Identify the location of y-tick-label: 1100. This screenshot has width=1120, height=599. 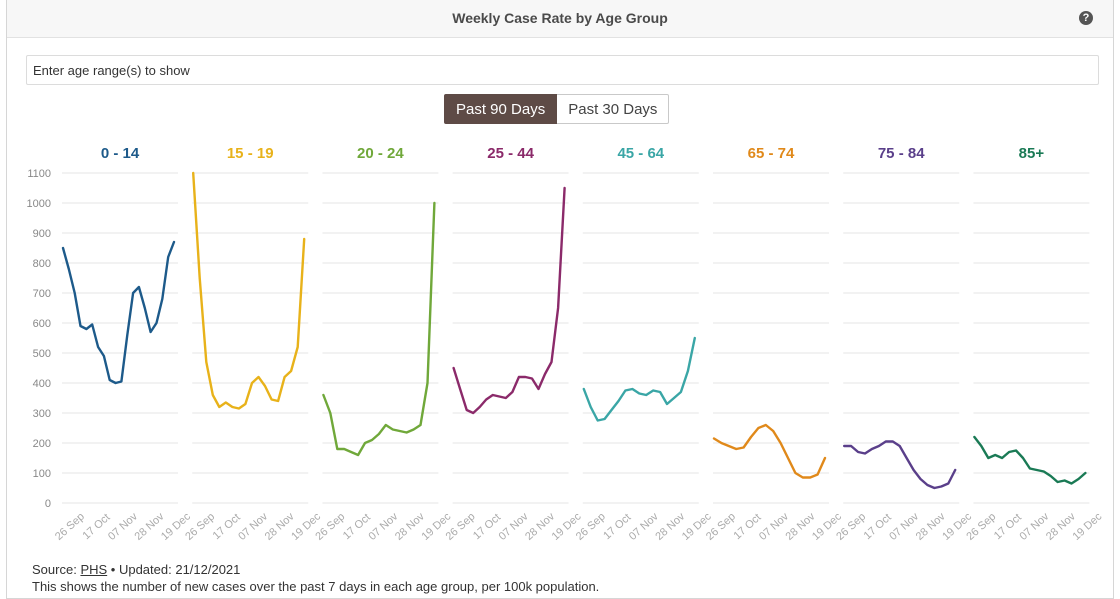
(39, 174).